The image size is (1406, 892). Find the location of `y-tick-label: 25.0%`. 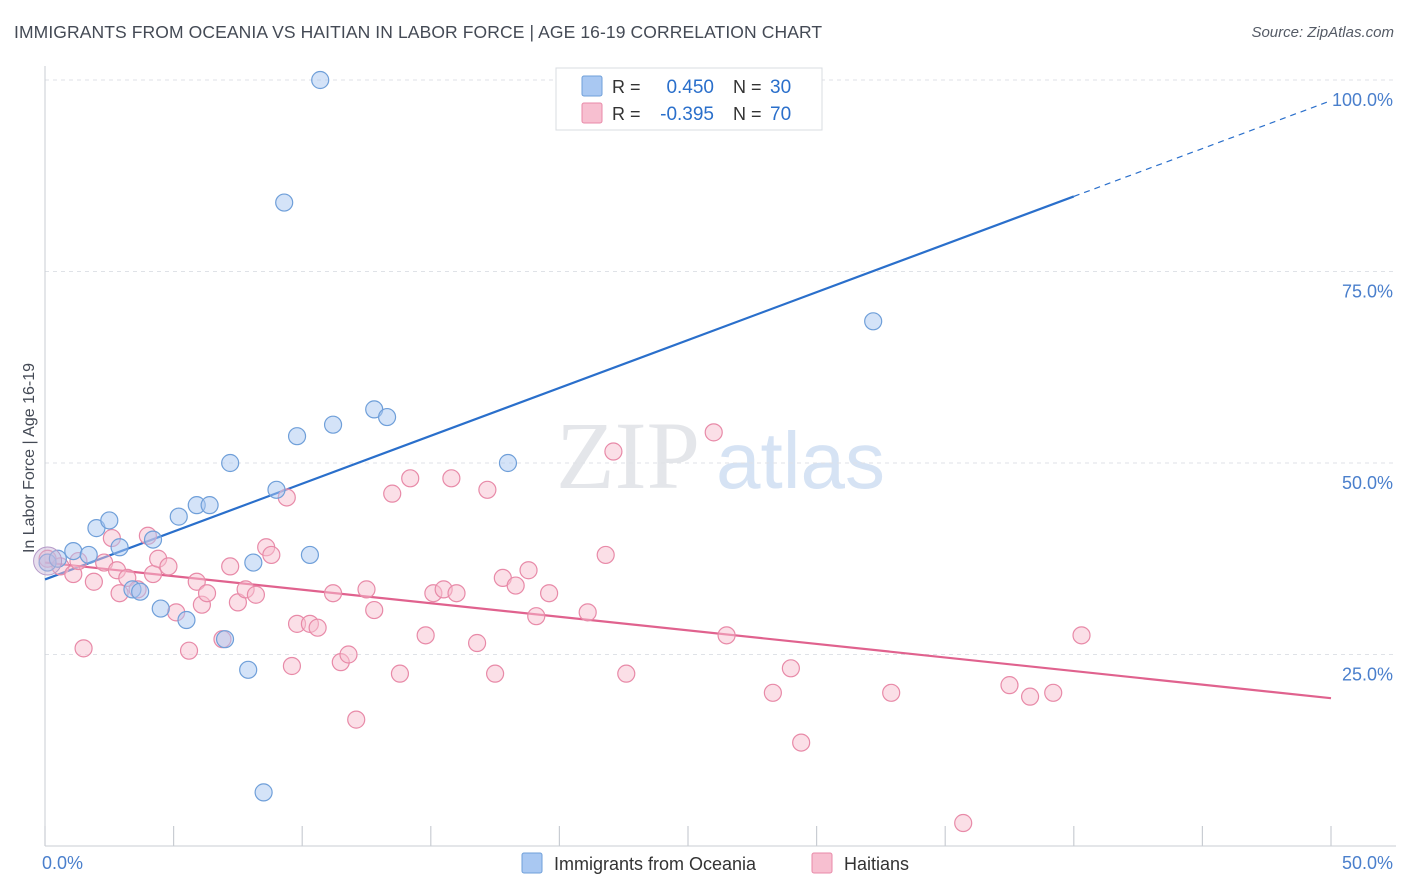

y-tick-label: 25.0% is located at coordinates (1367, 675).